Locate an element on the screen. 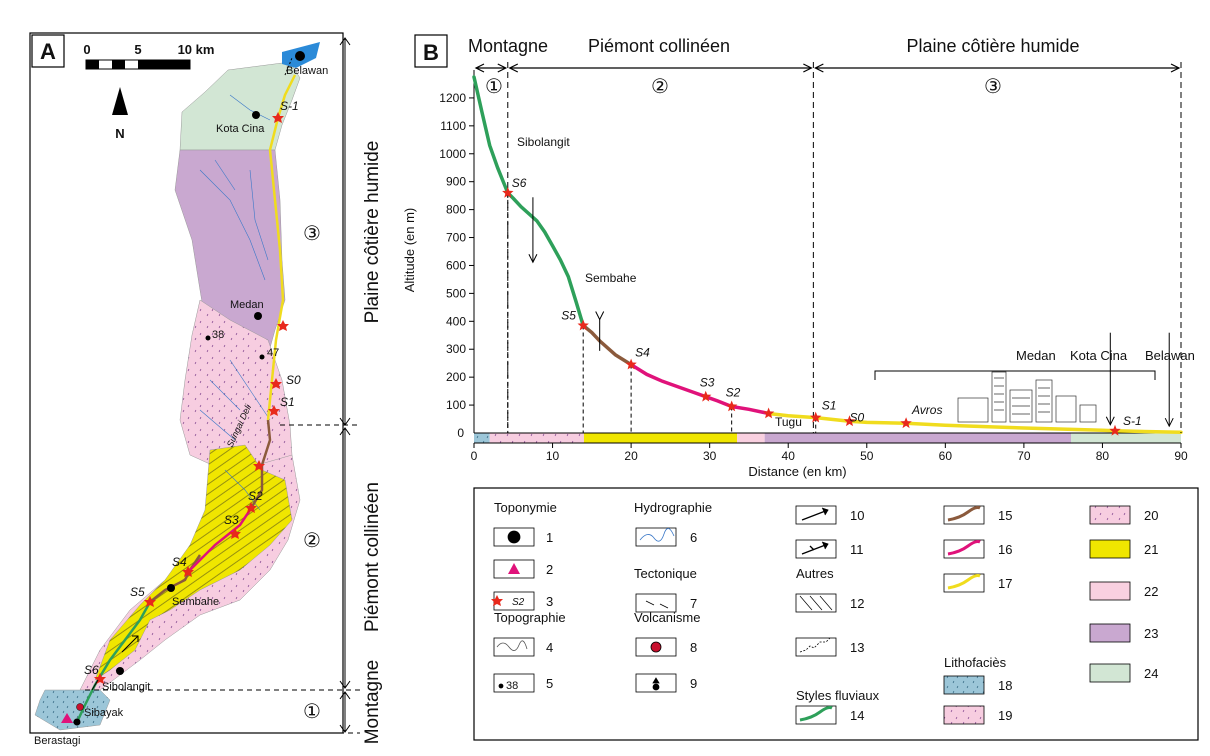 The image size is (1210, 756). place-sibolangit: Sibolangit is located at coordinates (126, 687).